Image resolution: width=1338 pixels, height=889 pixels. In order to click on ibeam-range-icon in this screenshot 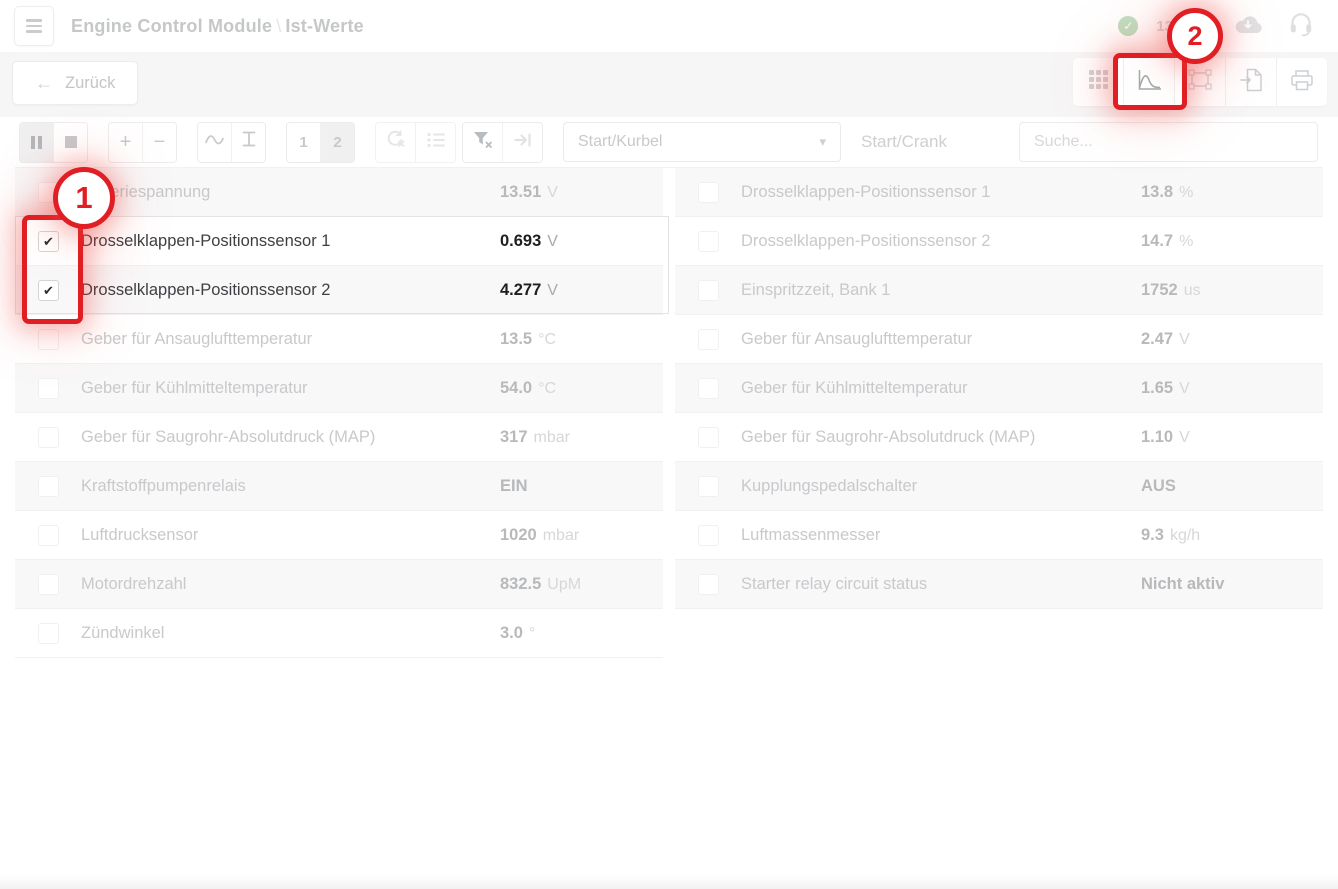, I will do `click(249, 142)`.